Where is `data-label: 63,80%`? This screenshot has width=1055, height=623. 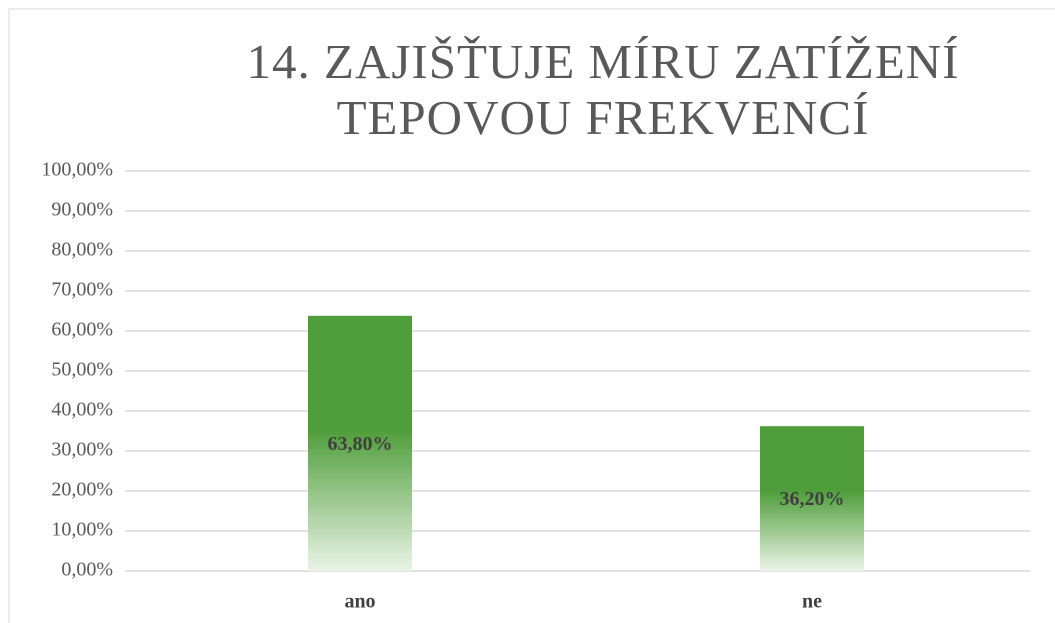
data-label: 63,80% is located at coordinates (360, 444).